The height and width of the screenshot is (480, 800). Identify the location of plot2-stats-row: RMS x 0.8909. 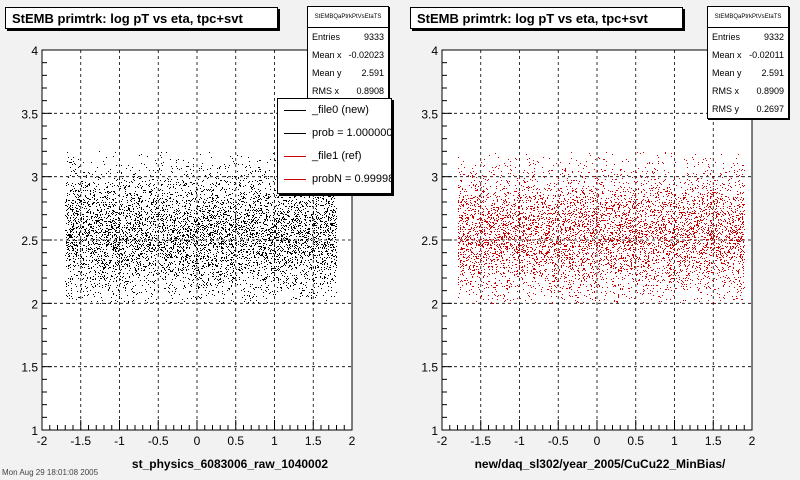
(748, 91).